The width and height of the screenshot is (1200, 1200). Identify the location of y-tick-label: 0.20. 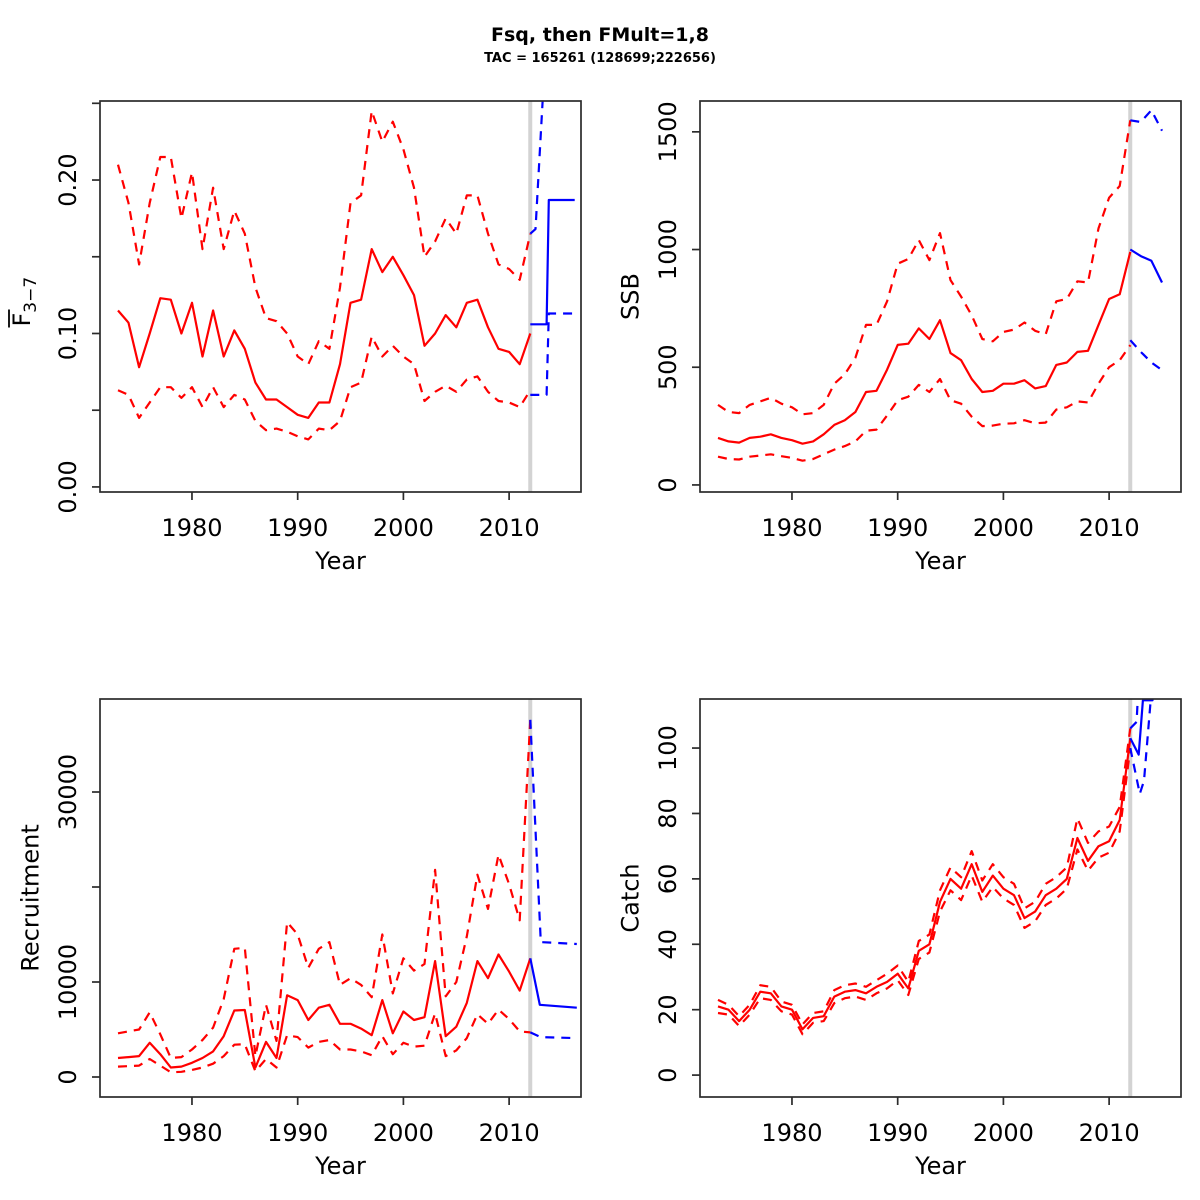
(68, 179).